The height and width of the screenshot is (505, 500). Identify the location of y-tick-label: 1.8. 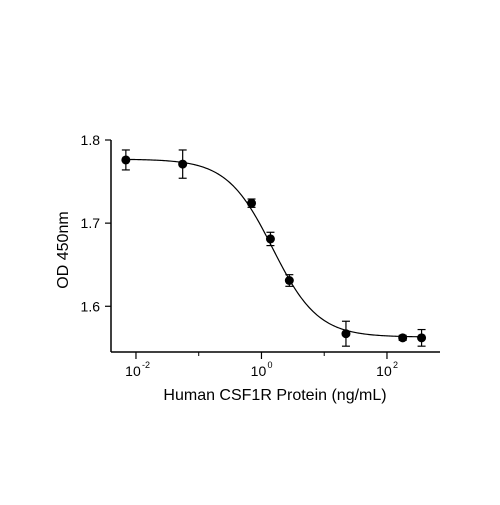
(91, 140).